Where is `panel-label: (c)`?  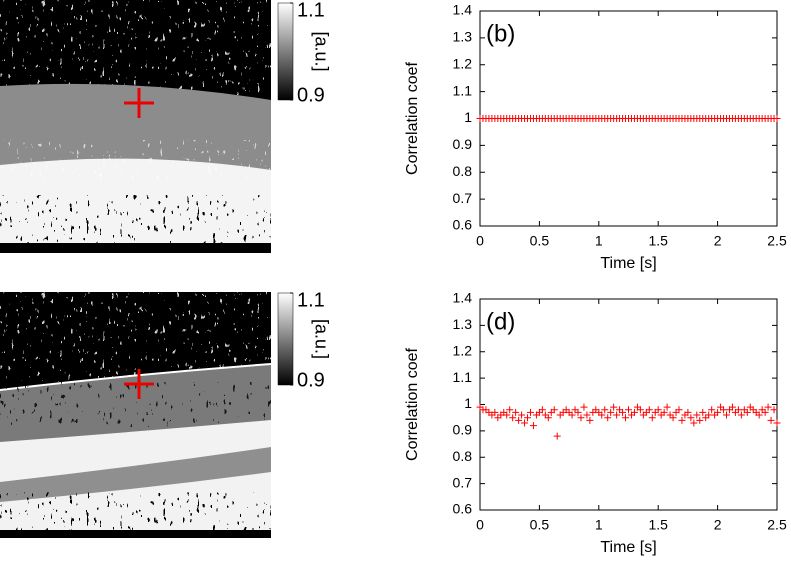 panel-label: (c) is located at coordinates (16, 312).